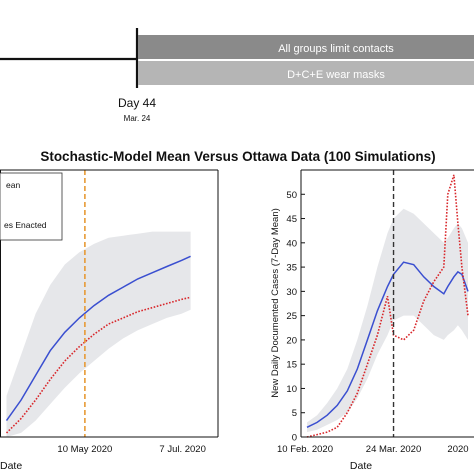 This screenshot has height=474, width=474. What do you see at coordinates (291, 219) in the screenshot?
I see `right-y-tick-label: 45` at bounding box center [291, 219].